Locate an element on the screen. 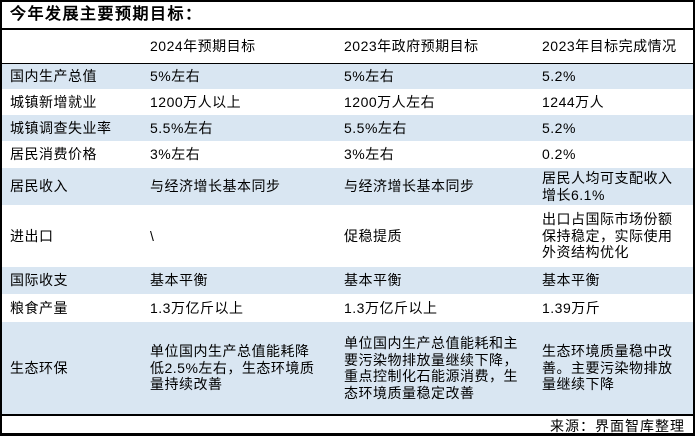  cell-2024-target: 5.5%左右 is located at coordinates (181, 127).